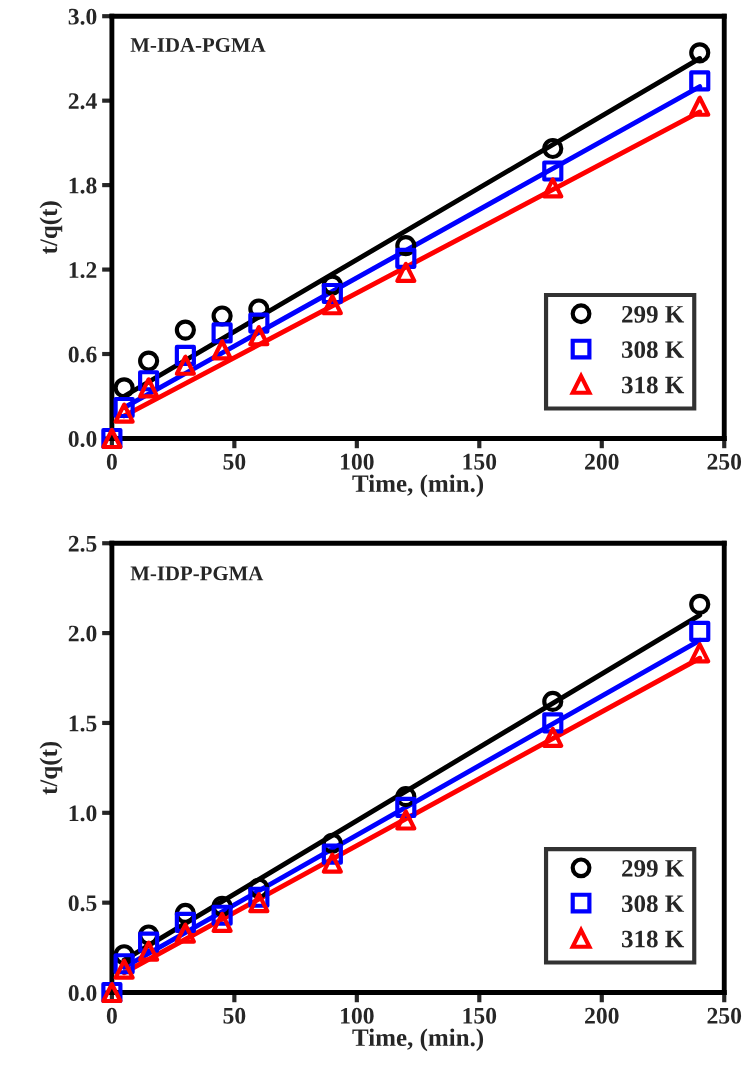  Describe the element at coordinates (83, 723) in the screenshot. I see `y-tick-label: 1.5` at that location.